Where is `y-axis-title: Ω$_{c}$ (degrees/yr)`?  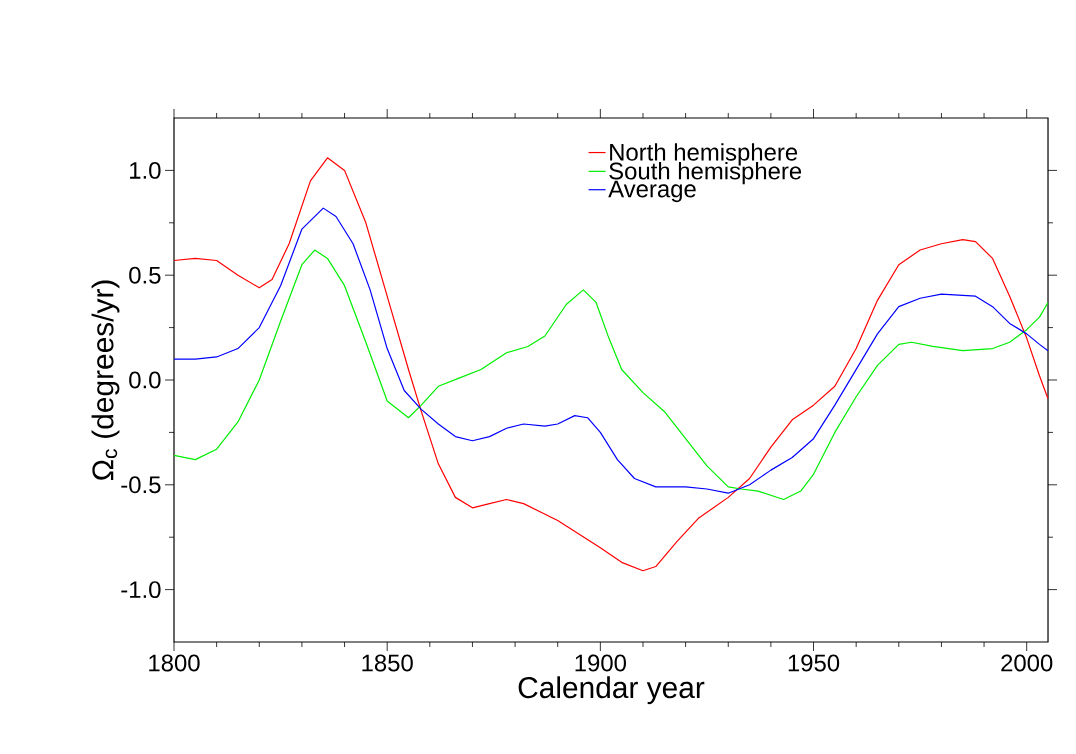
y-axis-title: Ω$_{c}$ (degrees/yr) is located at coordinates (105, 380).